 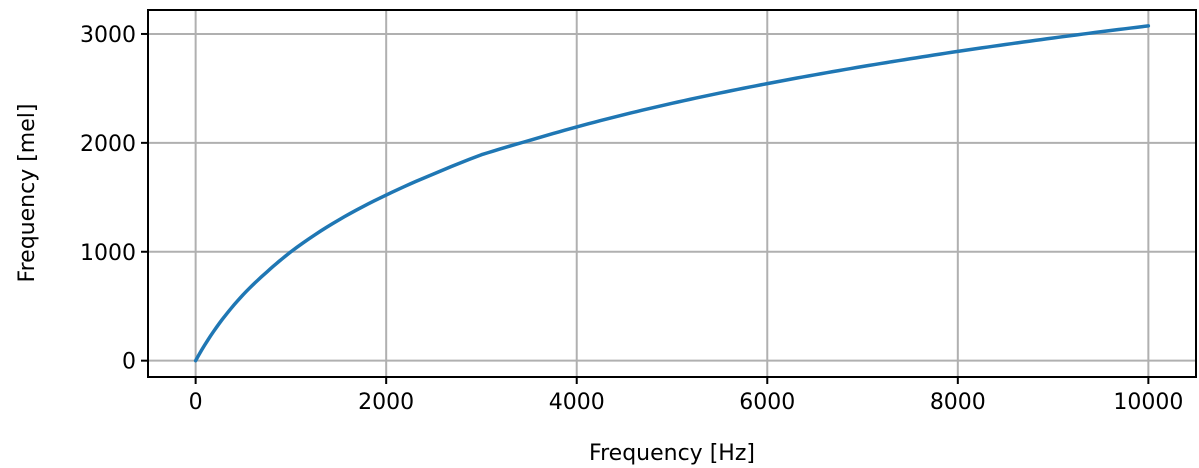 What do you see at coordinates (958, 402) in the screenshot?
I see `x-tick-label: 8000` at bounding box center [958, 402].